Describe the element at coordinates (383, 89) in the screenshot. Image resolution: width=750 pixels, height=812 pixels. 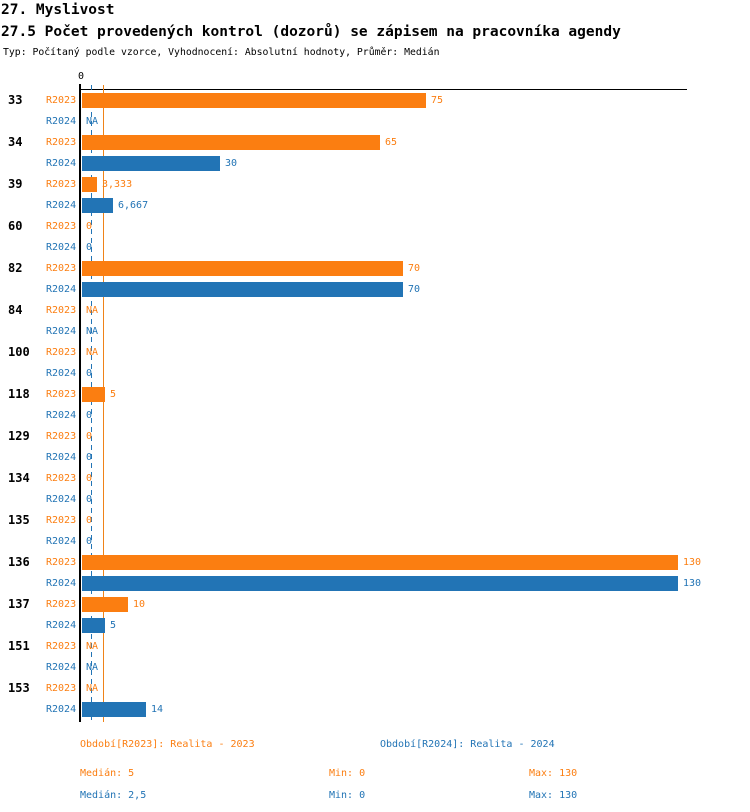
I see `x-axis-line` at that location.